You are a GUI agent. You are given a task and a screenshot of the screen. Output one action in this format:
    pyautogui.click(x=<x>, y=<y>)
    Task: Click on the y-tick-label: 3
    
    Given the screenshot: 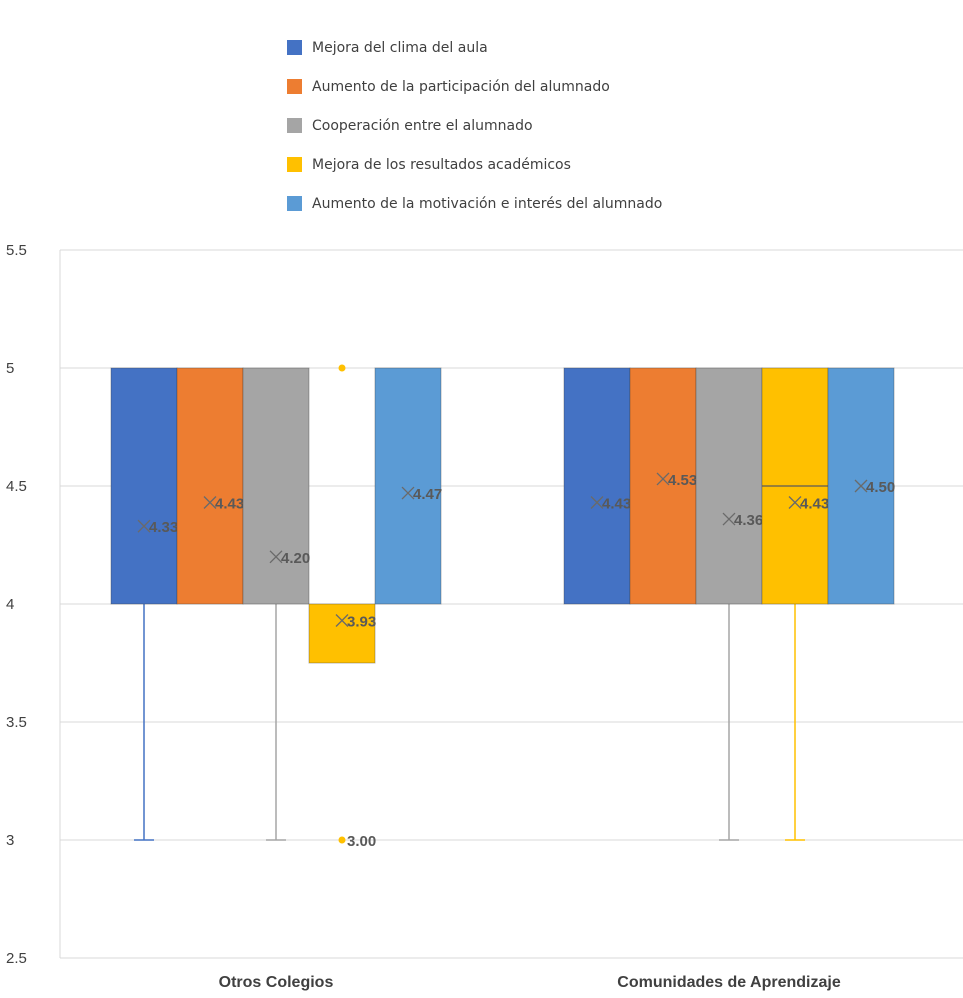 What is the action you would take?
    pyautogui.click(x=10, y=840)
    